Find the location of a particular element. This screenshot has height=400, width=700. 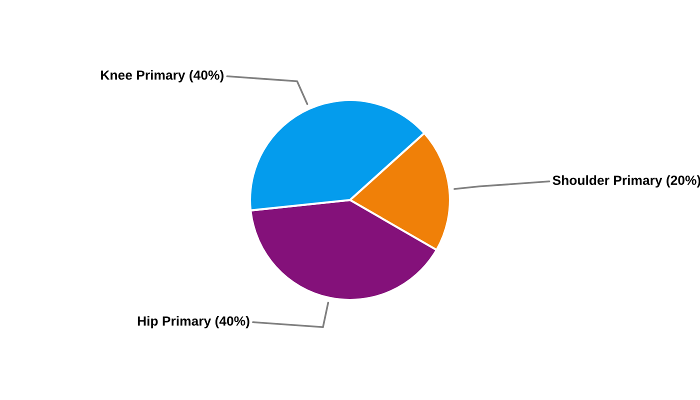

slice-label: Shoulder Primary (20%) is located at coordinates (626, 181).